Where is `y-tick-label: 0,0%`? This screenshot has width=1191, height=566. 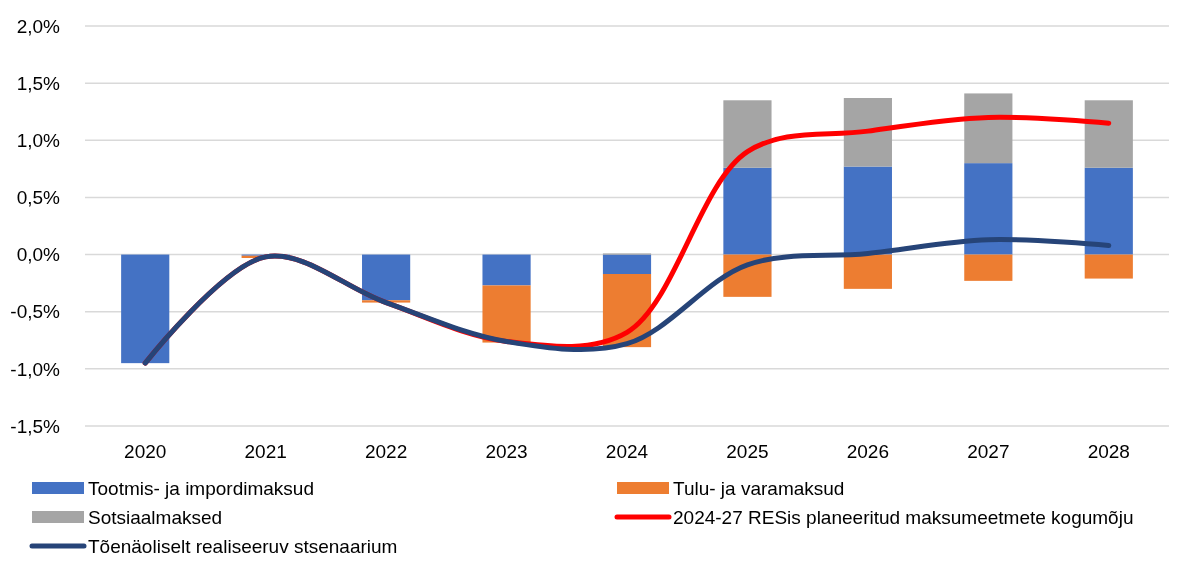 y-tick-label: 0,0% is located at coordinates (38, 255).